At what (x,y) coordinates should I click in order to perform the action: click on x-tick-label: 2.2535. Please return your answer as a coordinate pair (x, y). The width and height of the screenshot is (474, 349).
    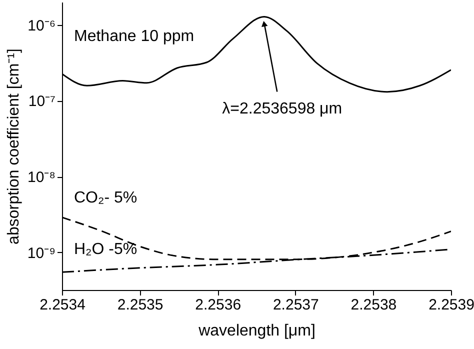
    Looking at the image, I should click on (140, 305).